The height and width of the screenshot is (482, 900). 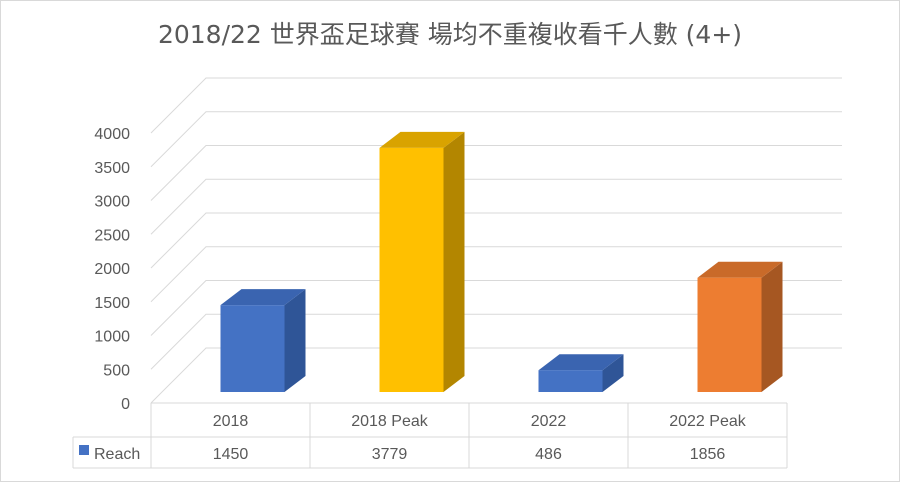 I want to click on y-tick-label: 2500, so click(x=112, y=235).